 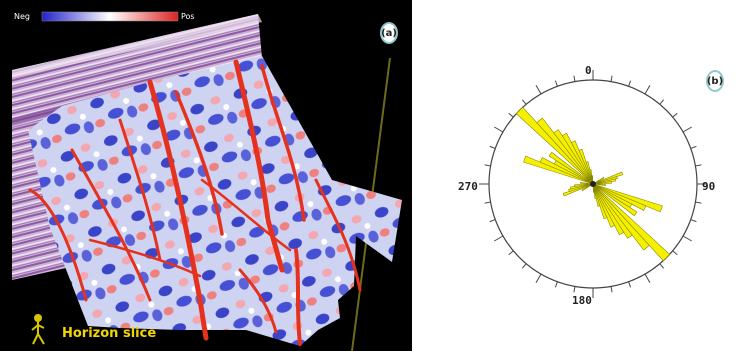 What do you see at coordinates (715, 81) in the screenshot?
I see `panel-b-badge: (b)` at bounding box center [715, 81].